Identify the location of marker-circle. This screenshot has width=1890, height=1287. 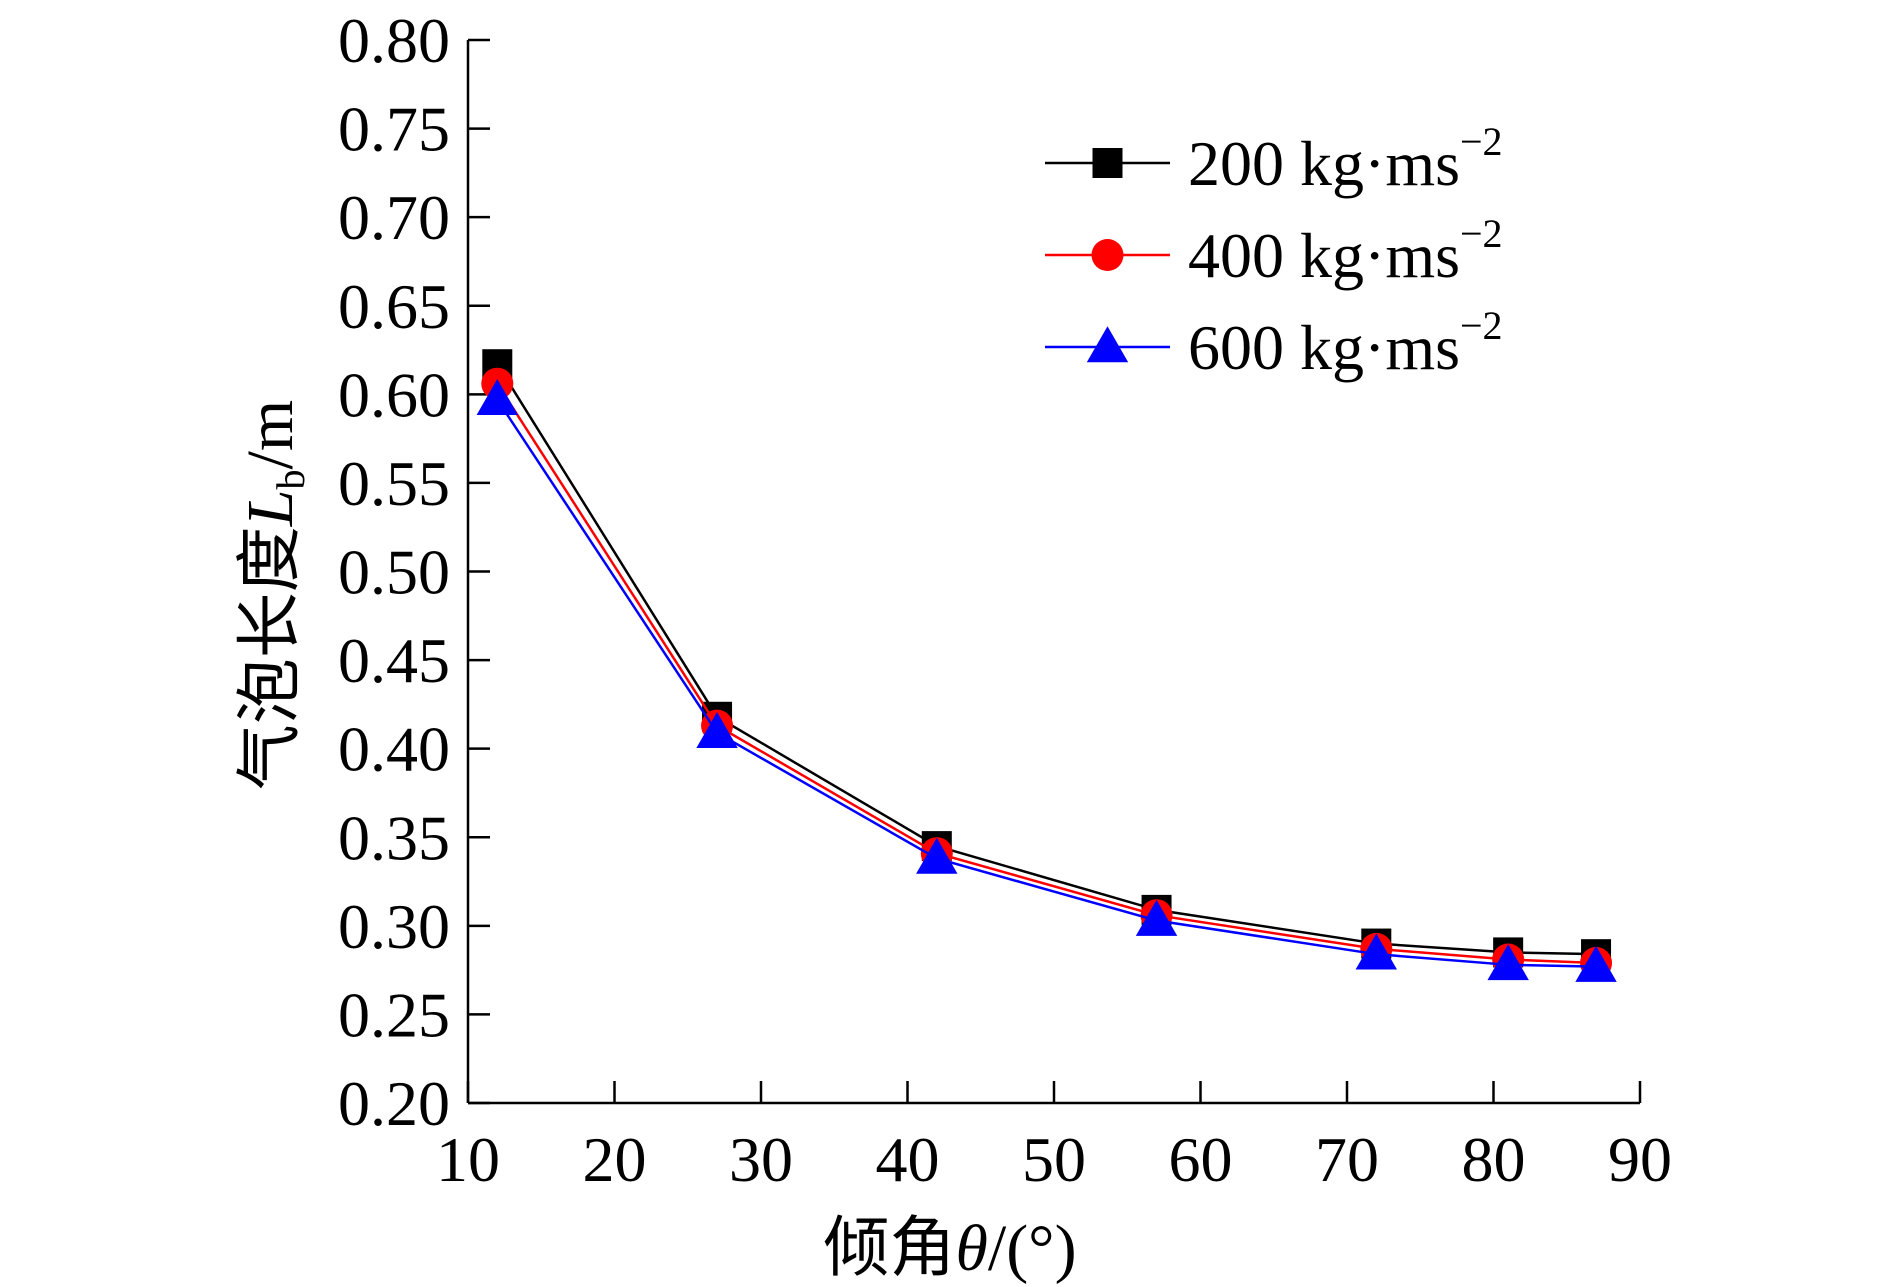
(1107, 255).